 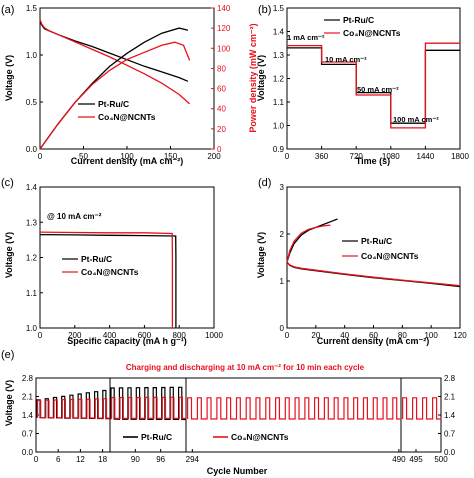 What do you see at coordinates (402, 335) in the screenshot?
I see `x-tick-label: 80` at bounding box center [402, 335].